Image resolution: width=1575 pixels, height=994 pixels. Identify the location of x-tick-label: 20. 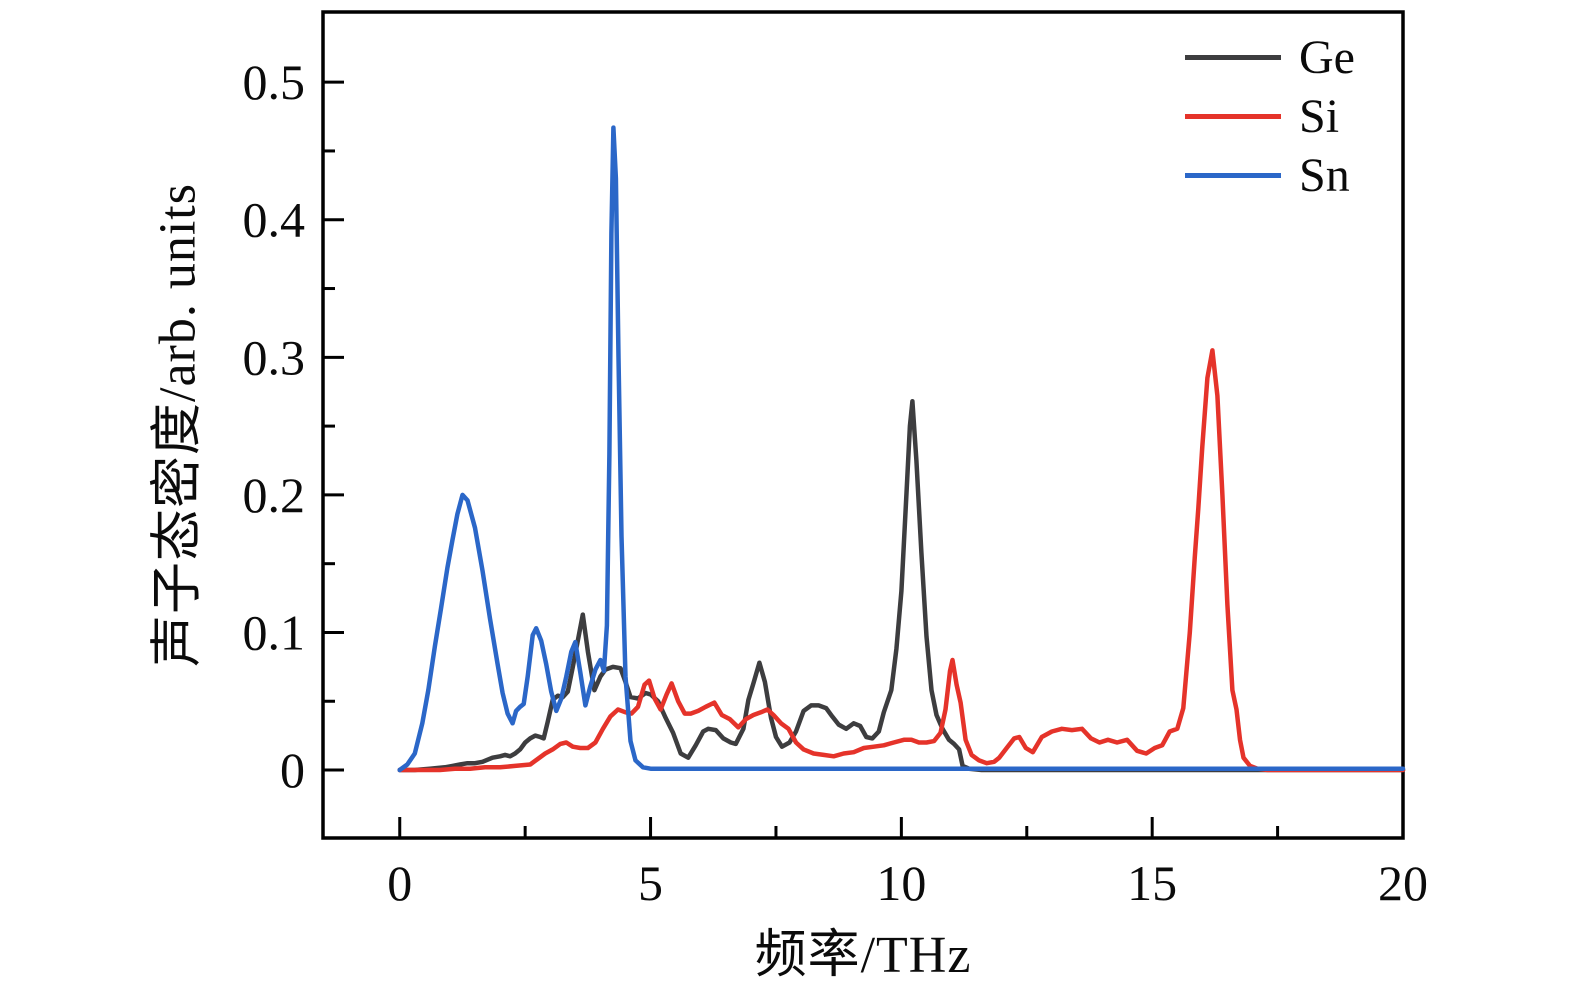
(1403, 883).